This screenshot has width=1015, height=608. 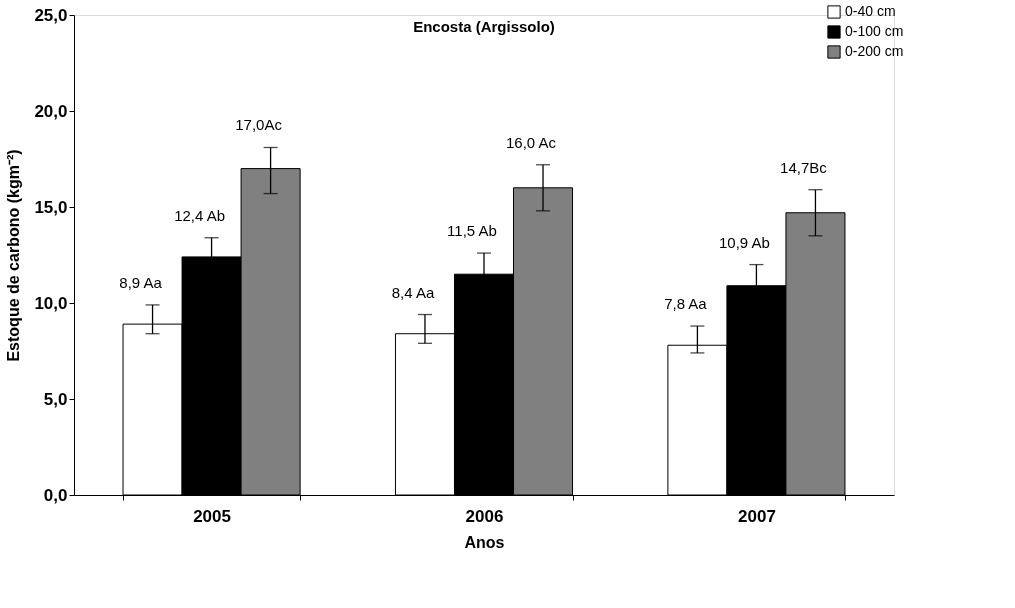 What do you see at coordinates (686, 304) in the screenshot?
I see `data-label: 7,8 Aa` at bounding box center [686, 304].